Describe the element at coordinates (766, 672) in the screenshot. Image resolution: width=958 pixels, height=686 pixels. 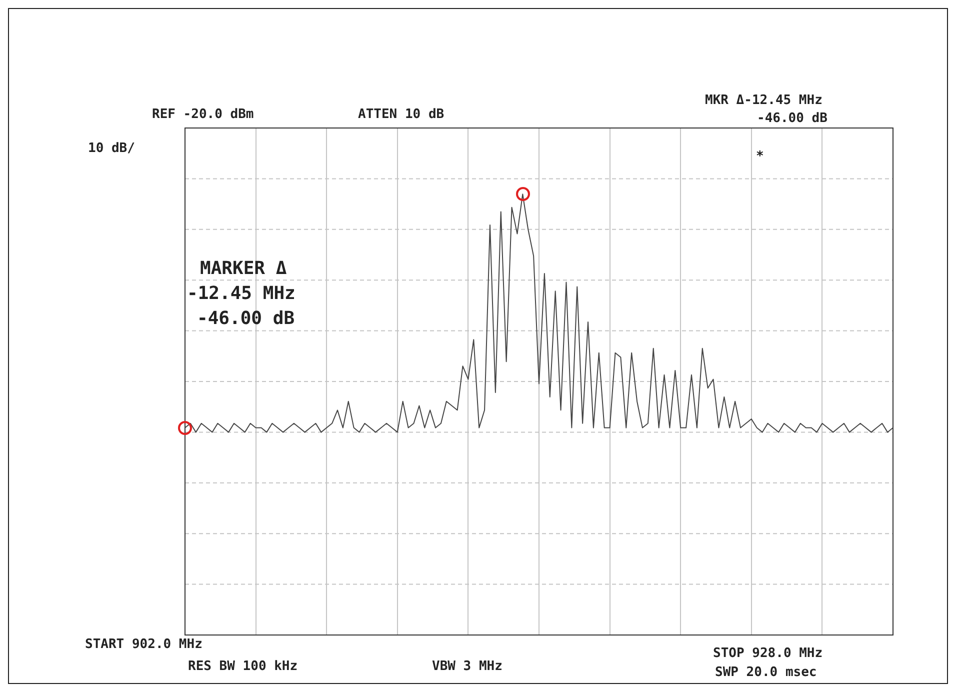
I see `text: SWP 20.0 msec` at that location.